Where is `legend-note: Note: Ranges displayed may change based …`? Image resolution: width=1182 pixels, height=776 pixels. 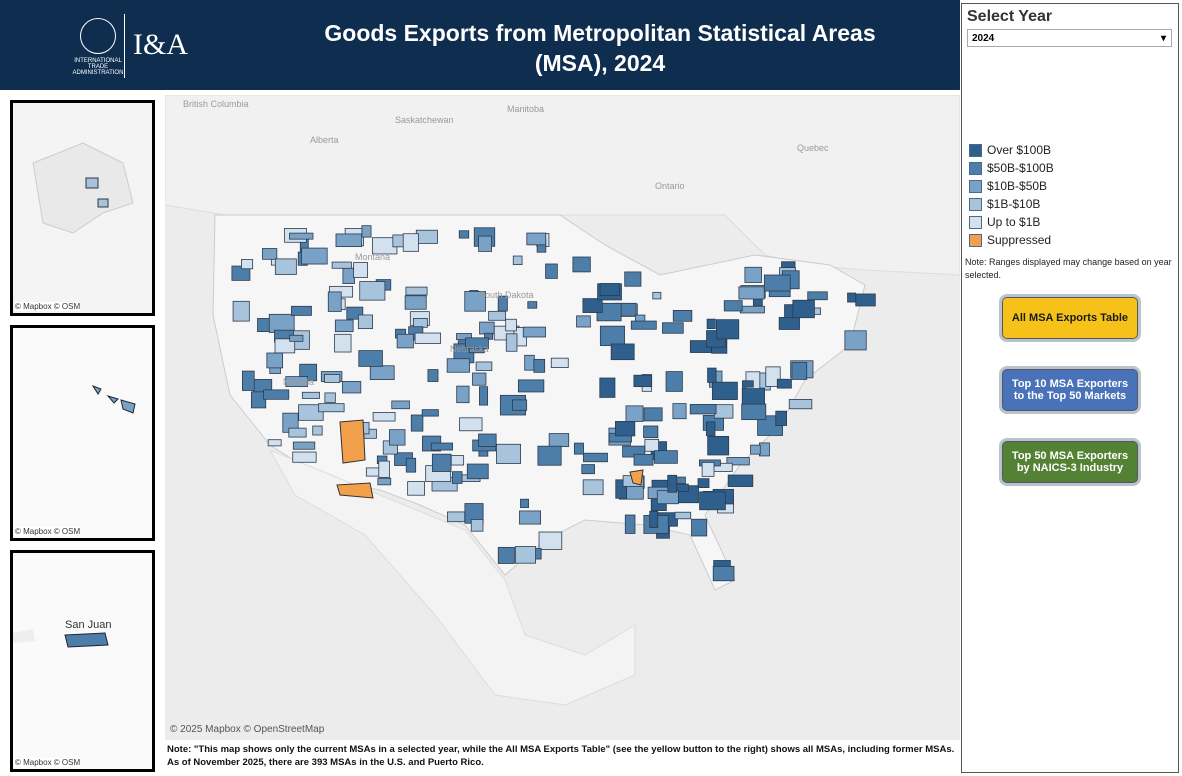
legend-note: Note: Ranges displayed may change based … is located at coordinates (1068, 268).